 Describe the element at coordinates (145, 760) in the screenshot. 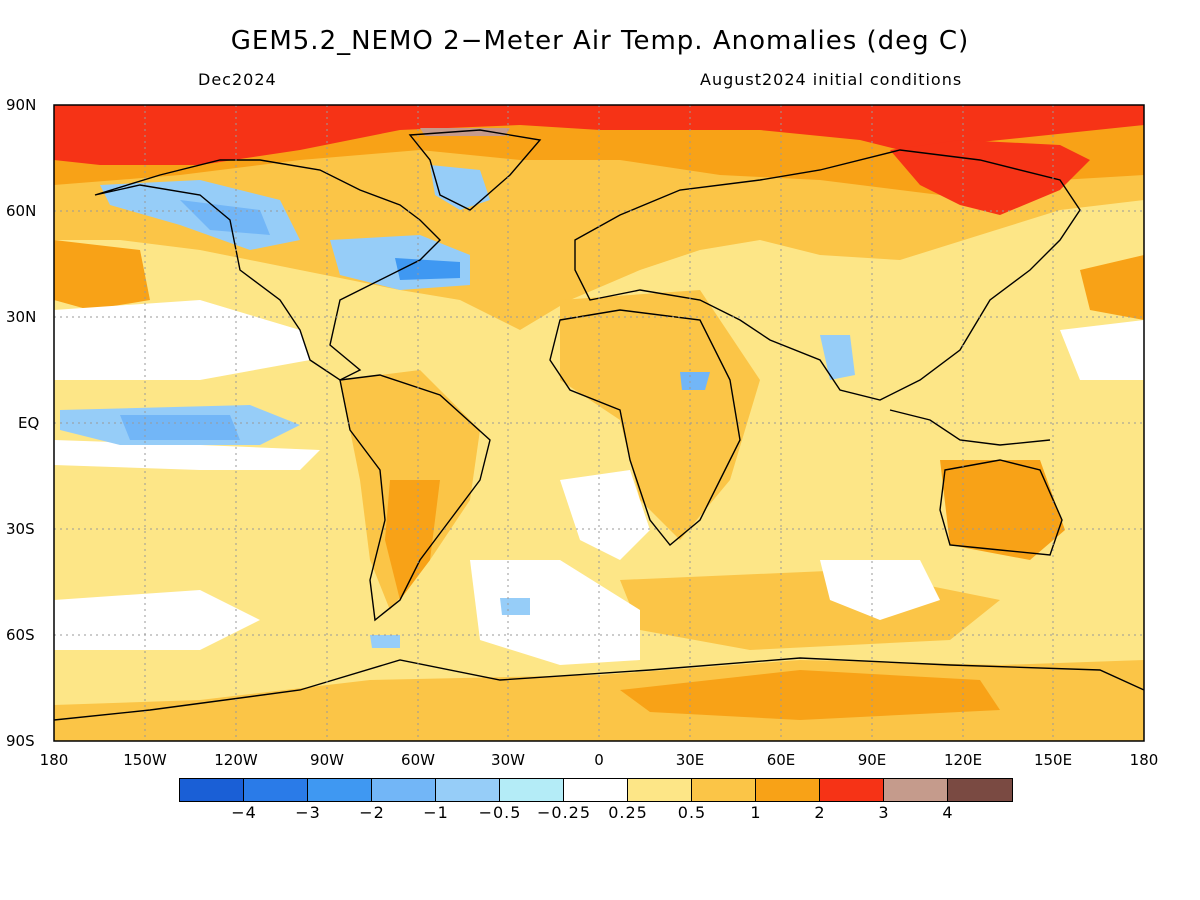

I see `lon-label-150w: 150W` at that location.